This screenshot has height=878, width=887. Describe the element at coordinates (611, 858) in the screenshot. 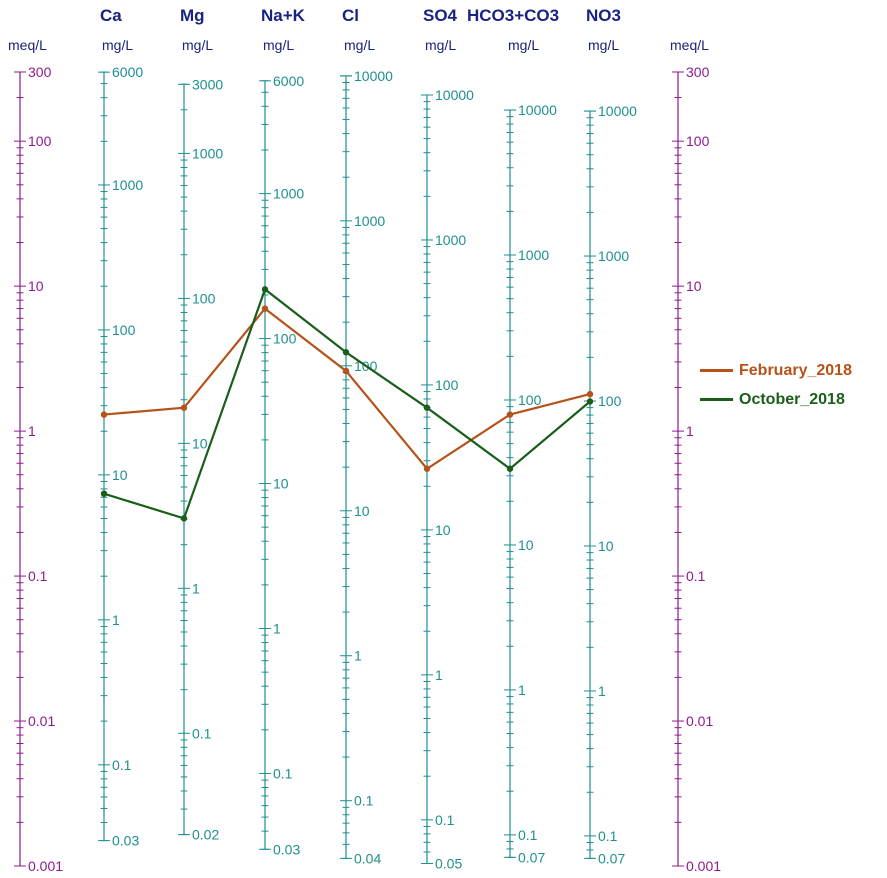

I see `column-6-tick-label: 0.07` at that location.